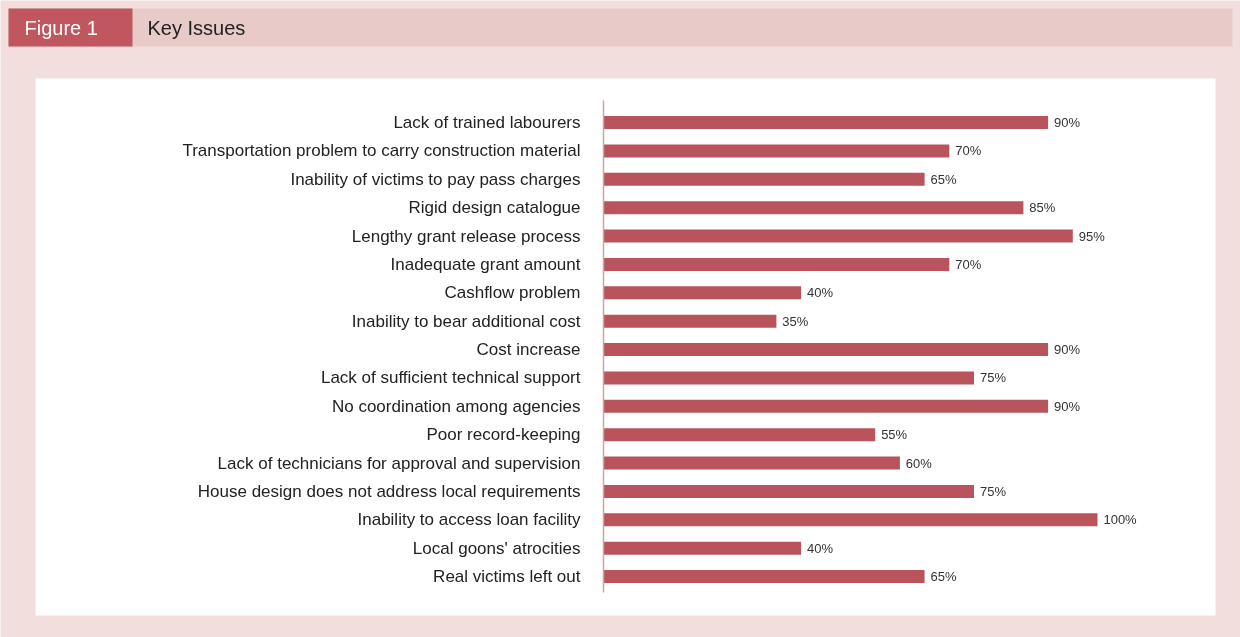 The height and width of the screenshot is (637, 1240). Describe the element at coordinates (196, 27) in the screenshot. I see `text: Key Issues` at that location.